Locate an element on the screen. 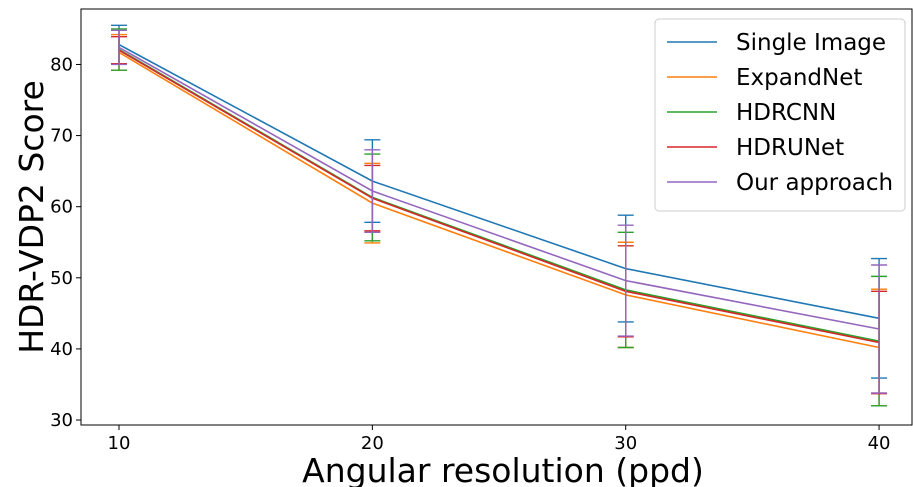  y-tick-label: 80 is located at coordinates (61, 64).